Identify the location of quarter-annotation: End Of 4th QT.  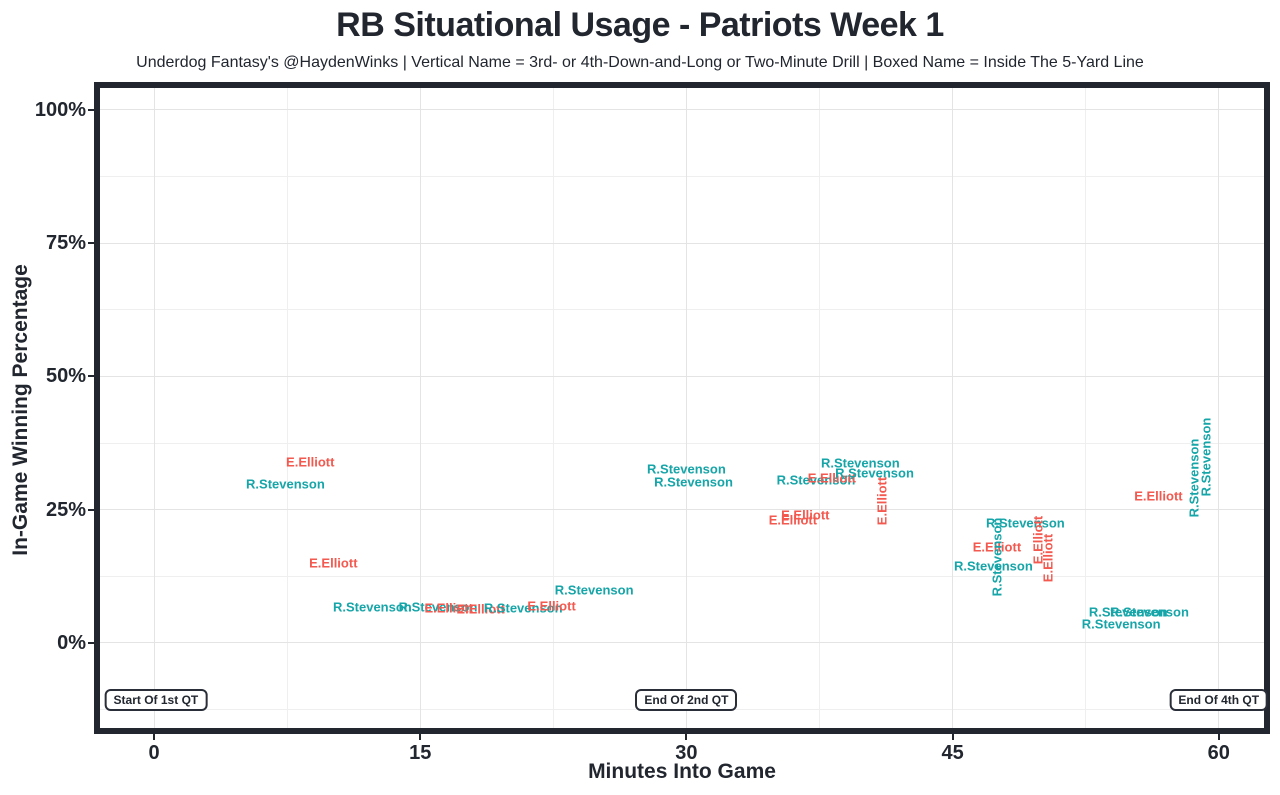
(1219, 700).